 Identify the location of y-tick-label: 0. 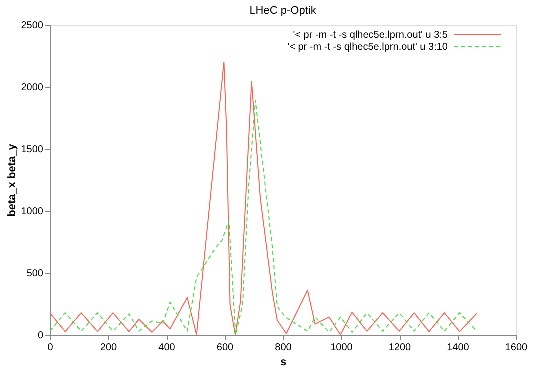
(41, 336).